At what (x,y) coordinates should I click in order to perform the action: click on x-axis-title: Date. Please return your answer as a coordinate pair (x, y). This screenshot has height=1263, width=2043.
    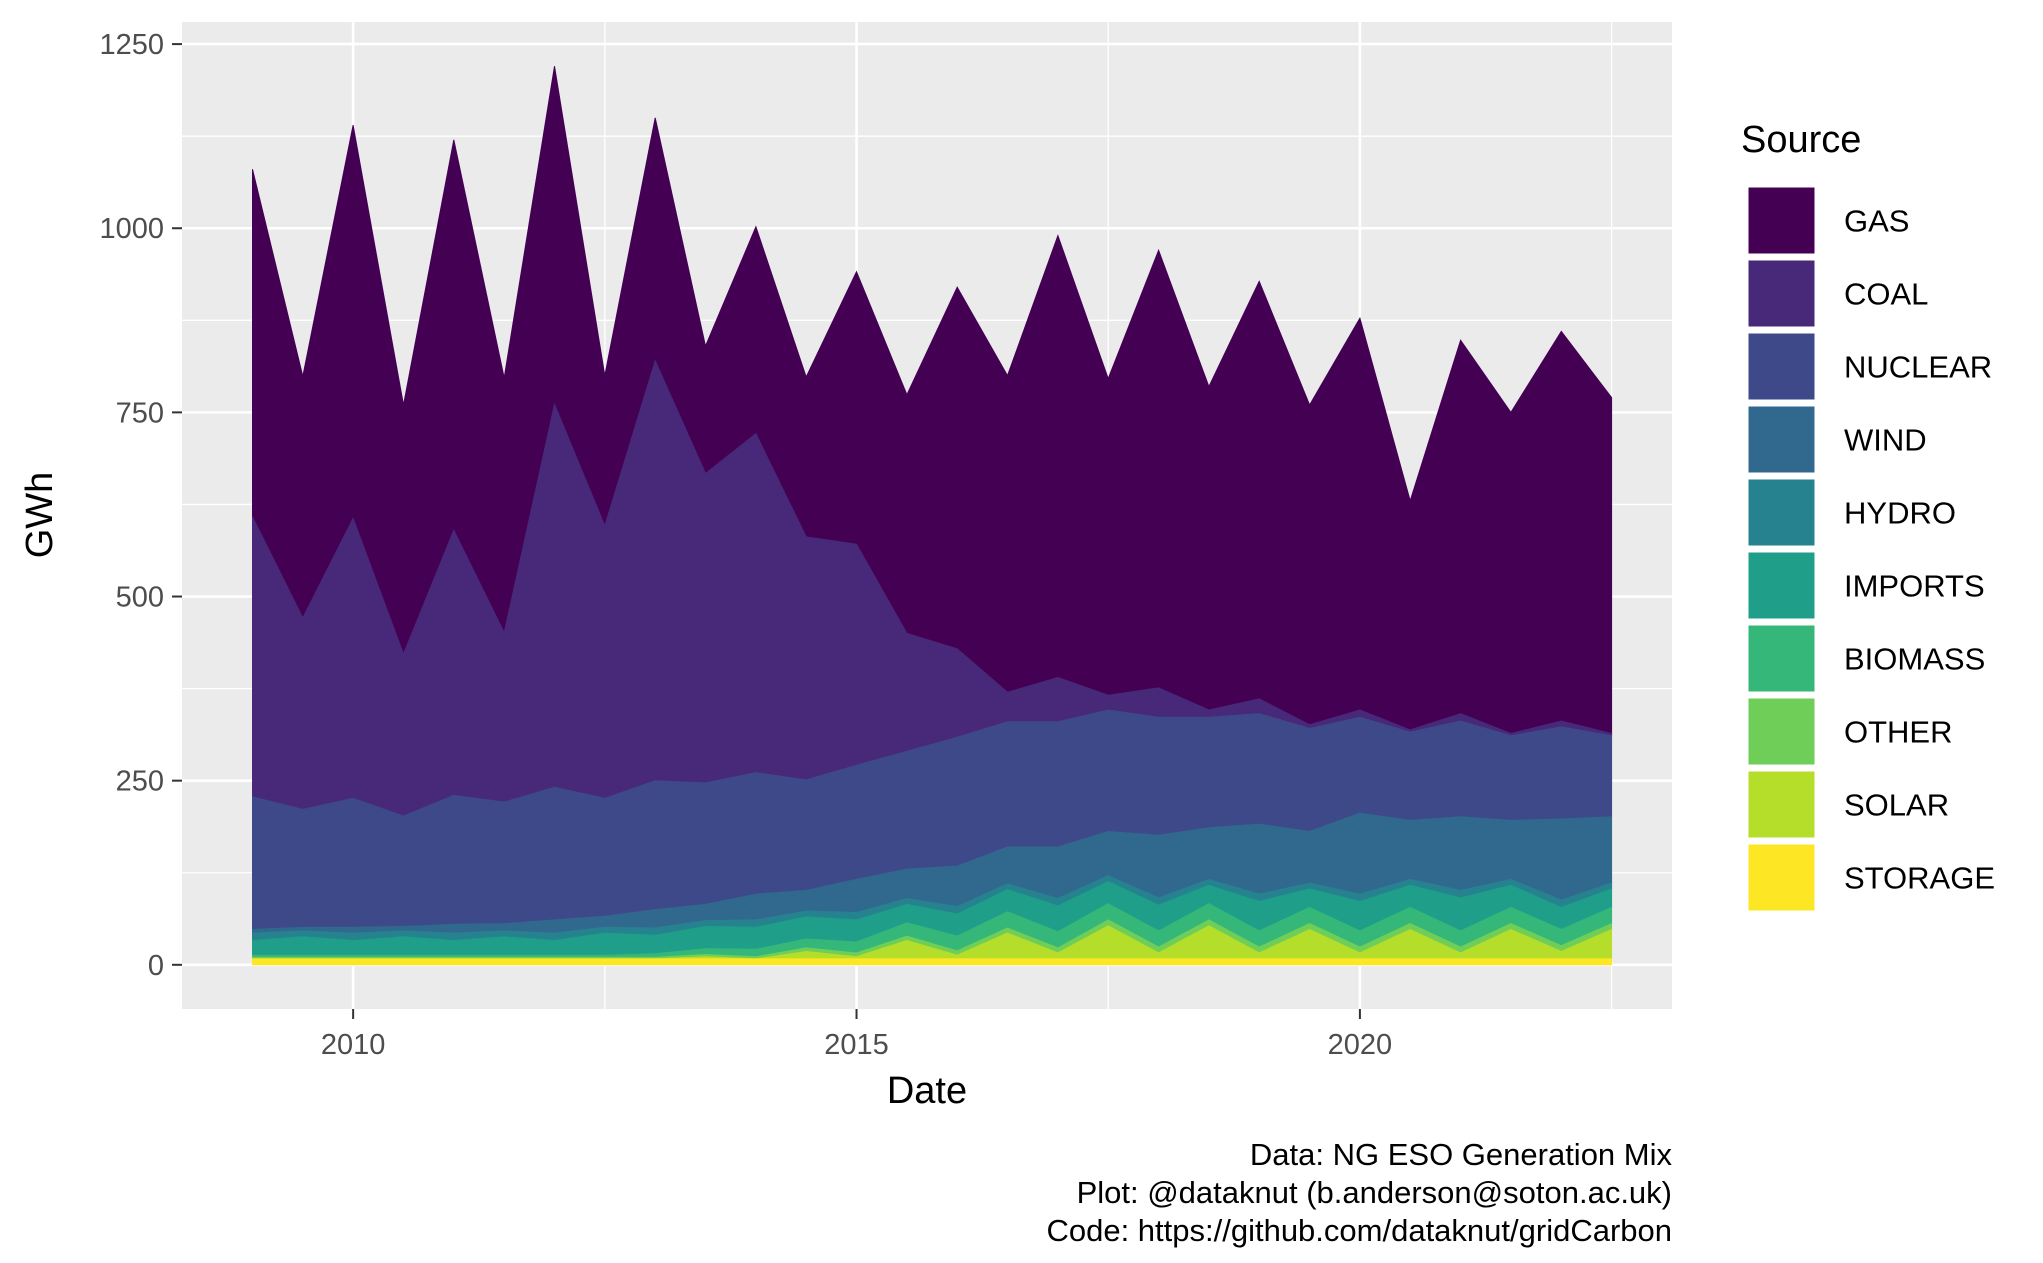
    Looking at the image, I should click on (927, 1091).